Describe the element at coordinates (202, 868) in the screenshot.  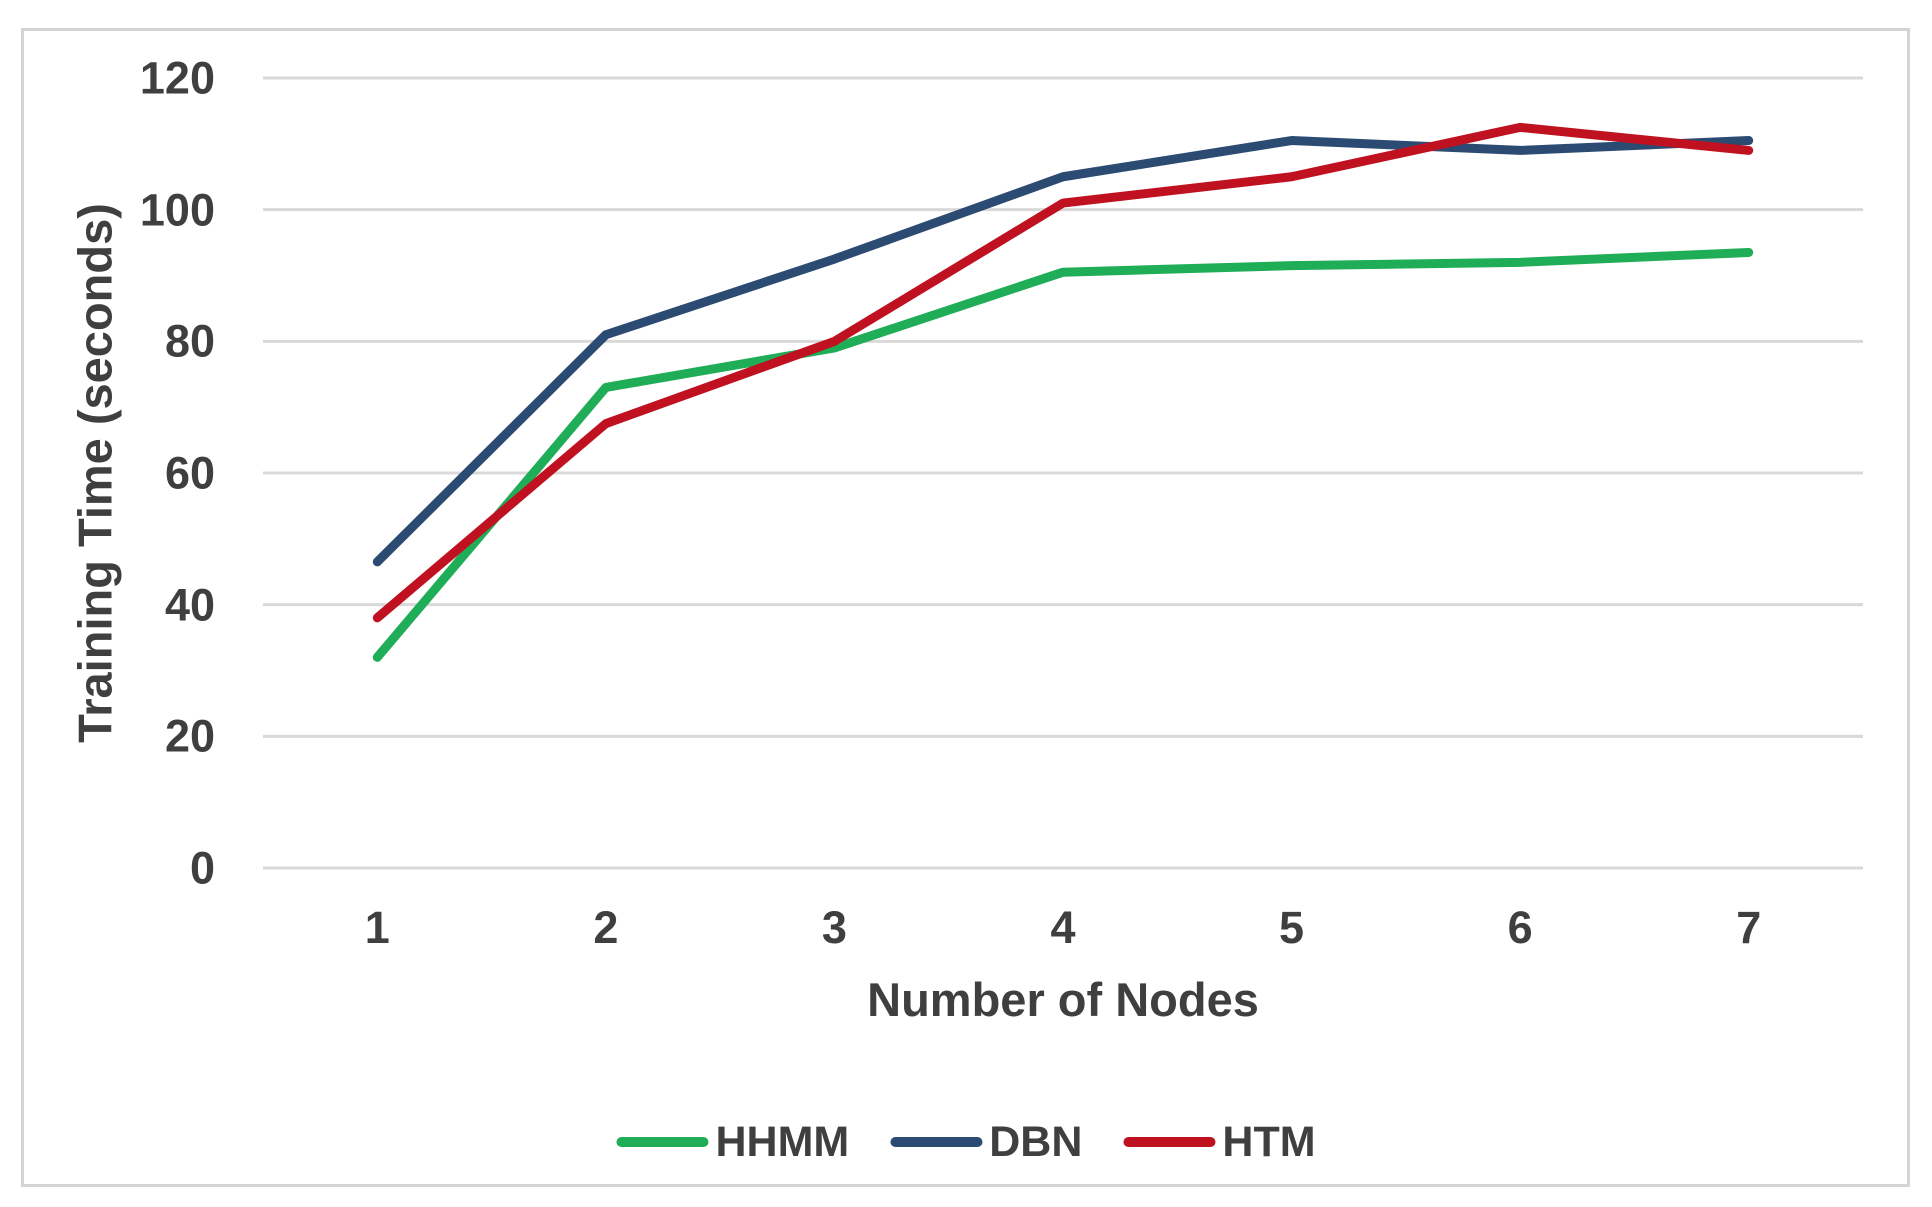
I see `y-tick-0: 0` at that location.